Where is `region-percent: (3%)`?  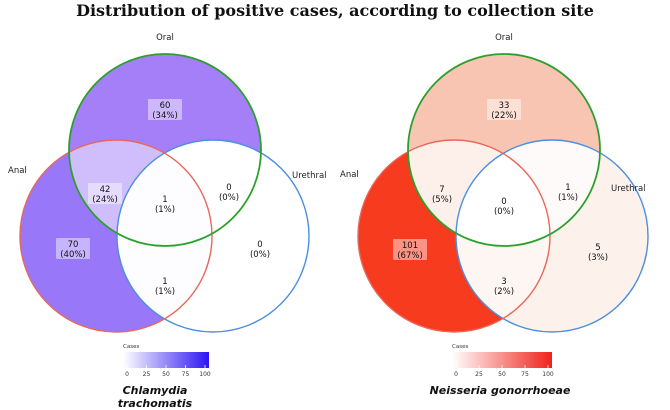
region-percent: (3%) is located at coordinates (598, 258).